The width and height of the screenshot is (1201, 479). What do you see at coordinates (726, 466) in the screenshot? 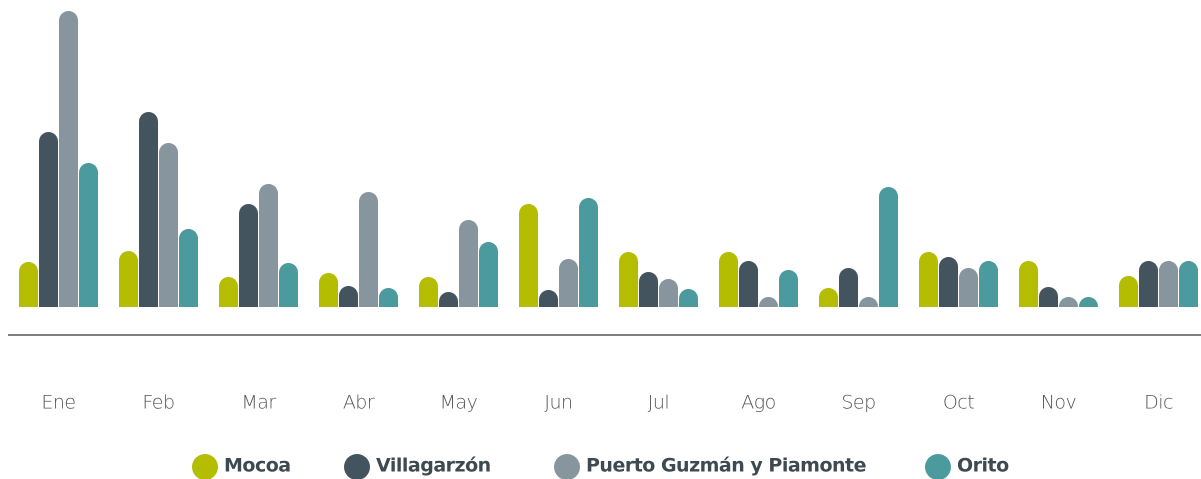
I see `legend-label: Puerto Guzmán y Piamonte` at bounding box center [726, 466].